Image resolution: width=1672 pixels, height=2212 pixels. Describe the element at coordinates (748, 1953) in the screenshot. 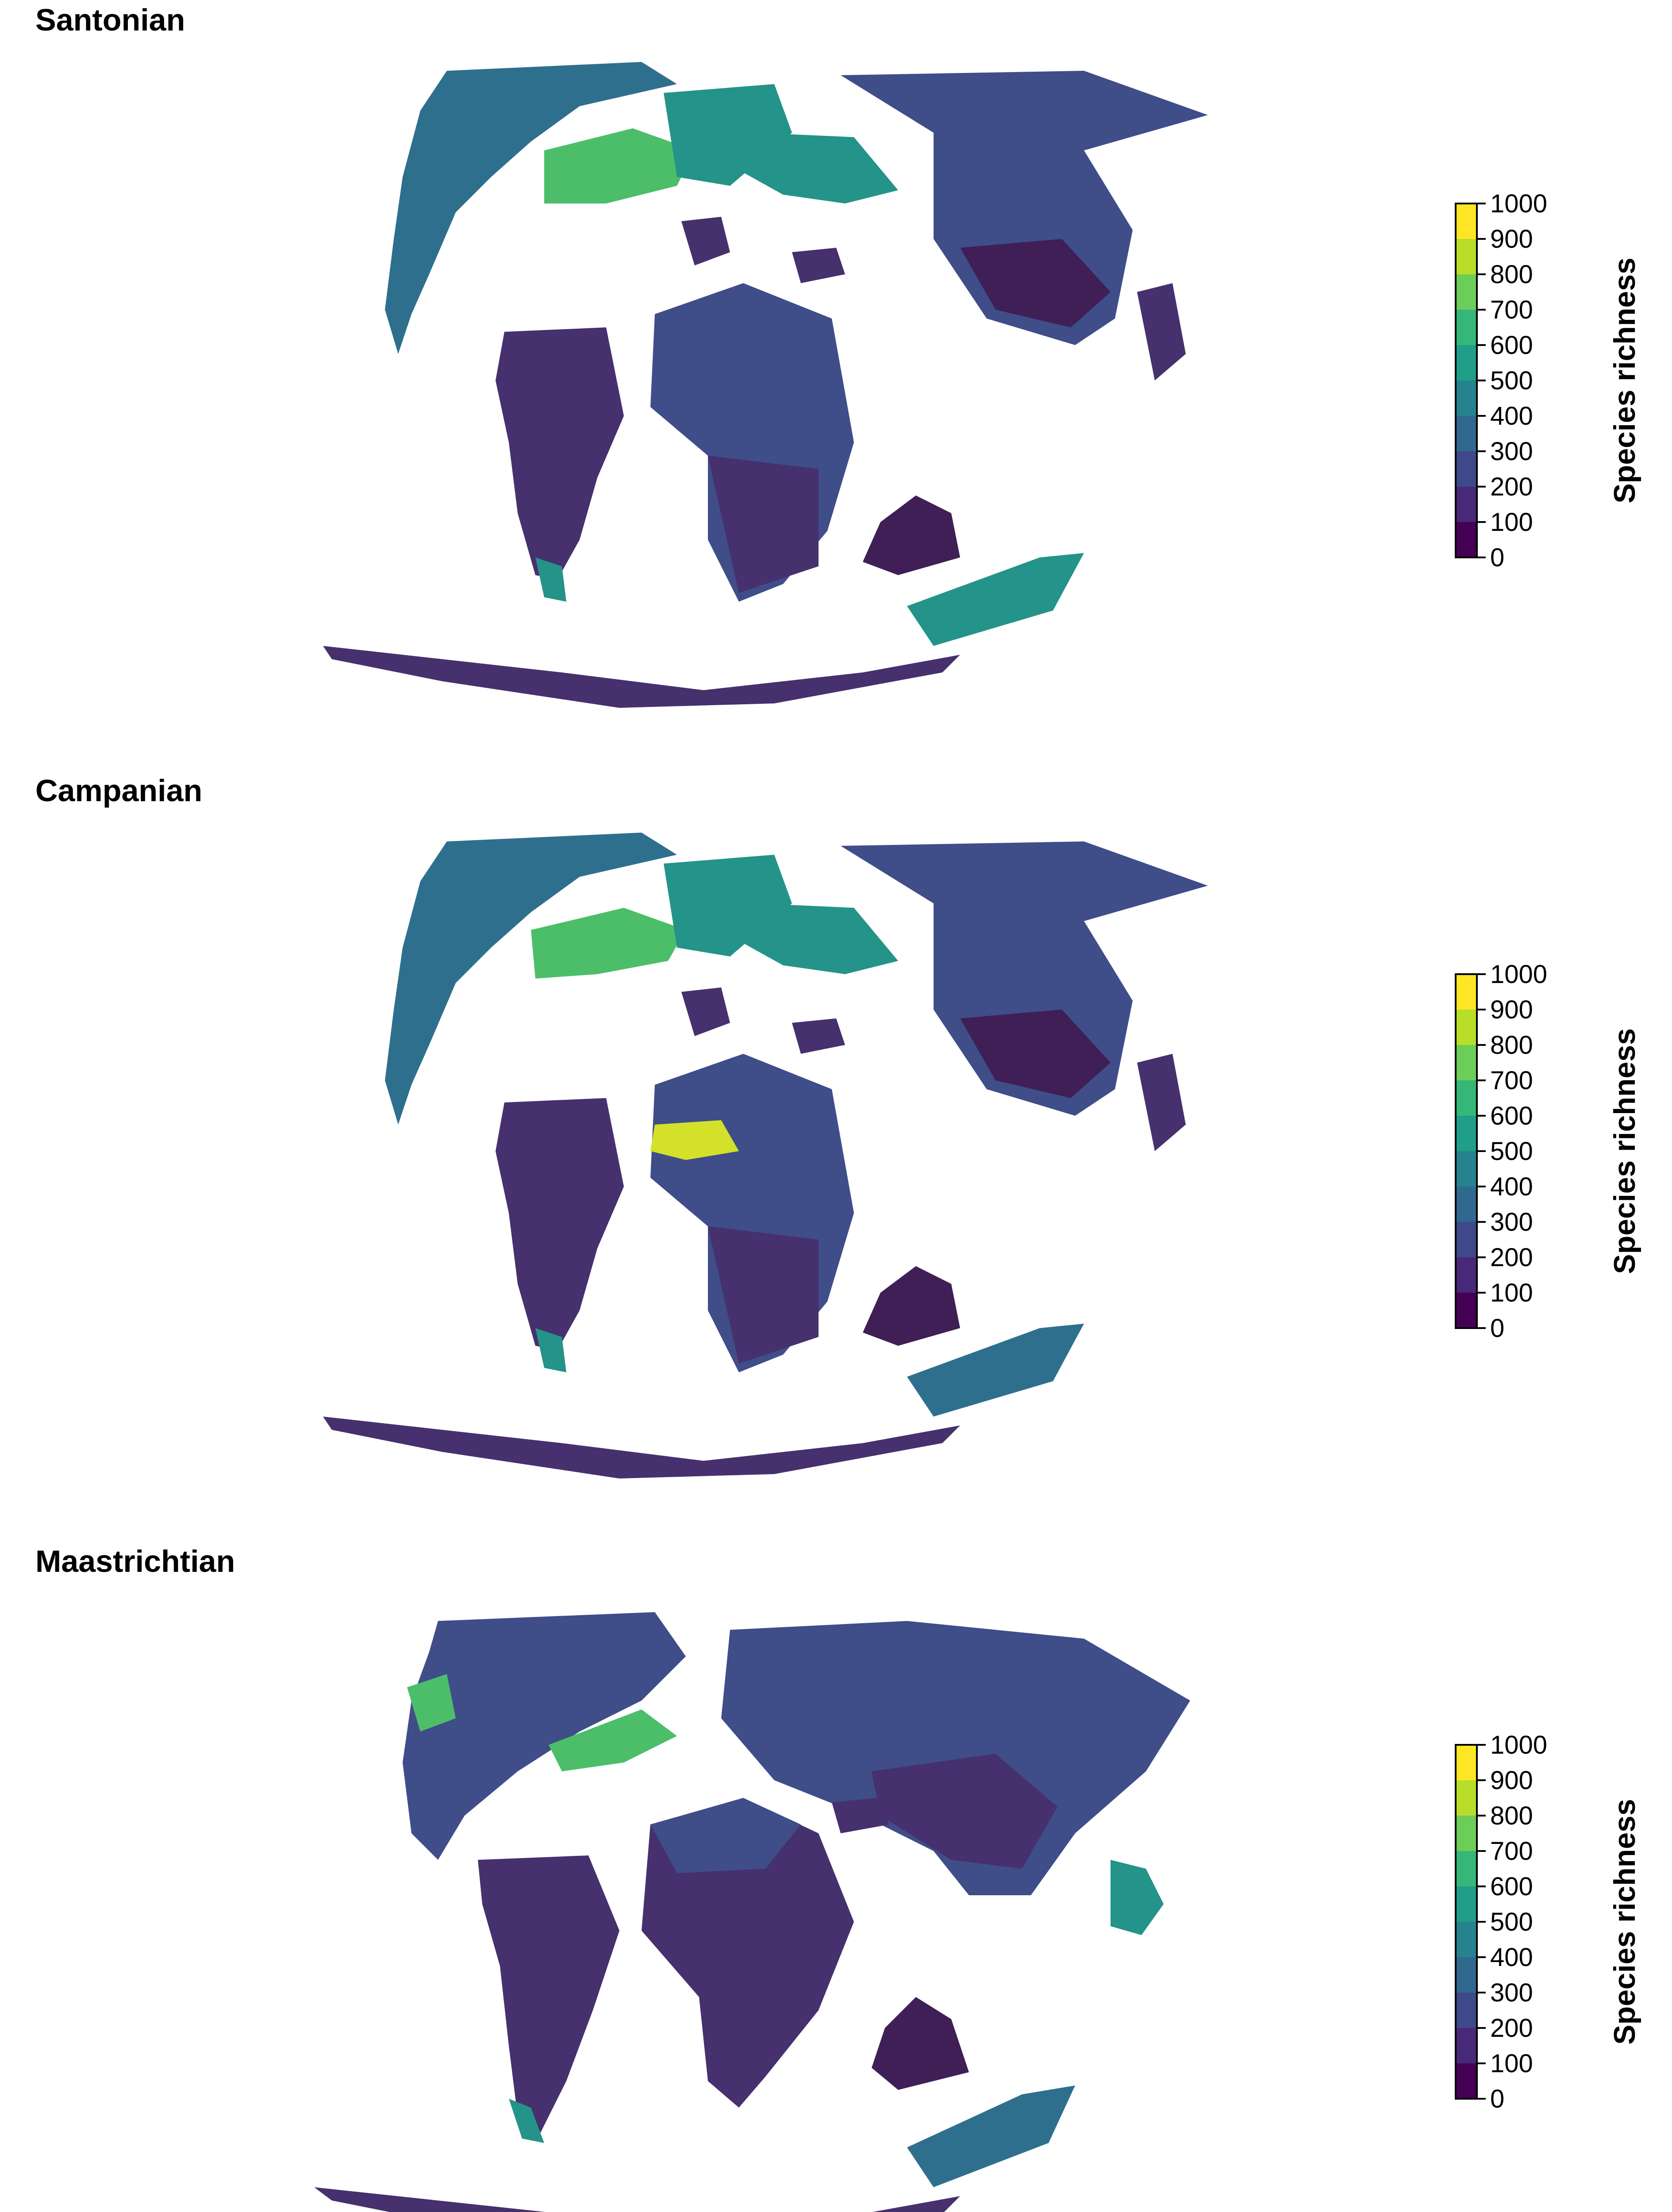

I see `landmass-africa` at that location.